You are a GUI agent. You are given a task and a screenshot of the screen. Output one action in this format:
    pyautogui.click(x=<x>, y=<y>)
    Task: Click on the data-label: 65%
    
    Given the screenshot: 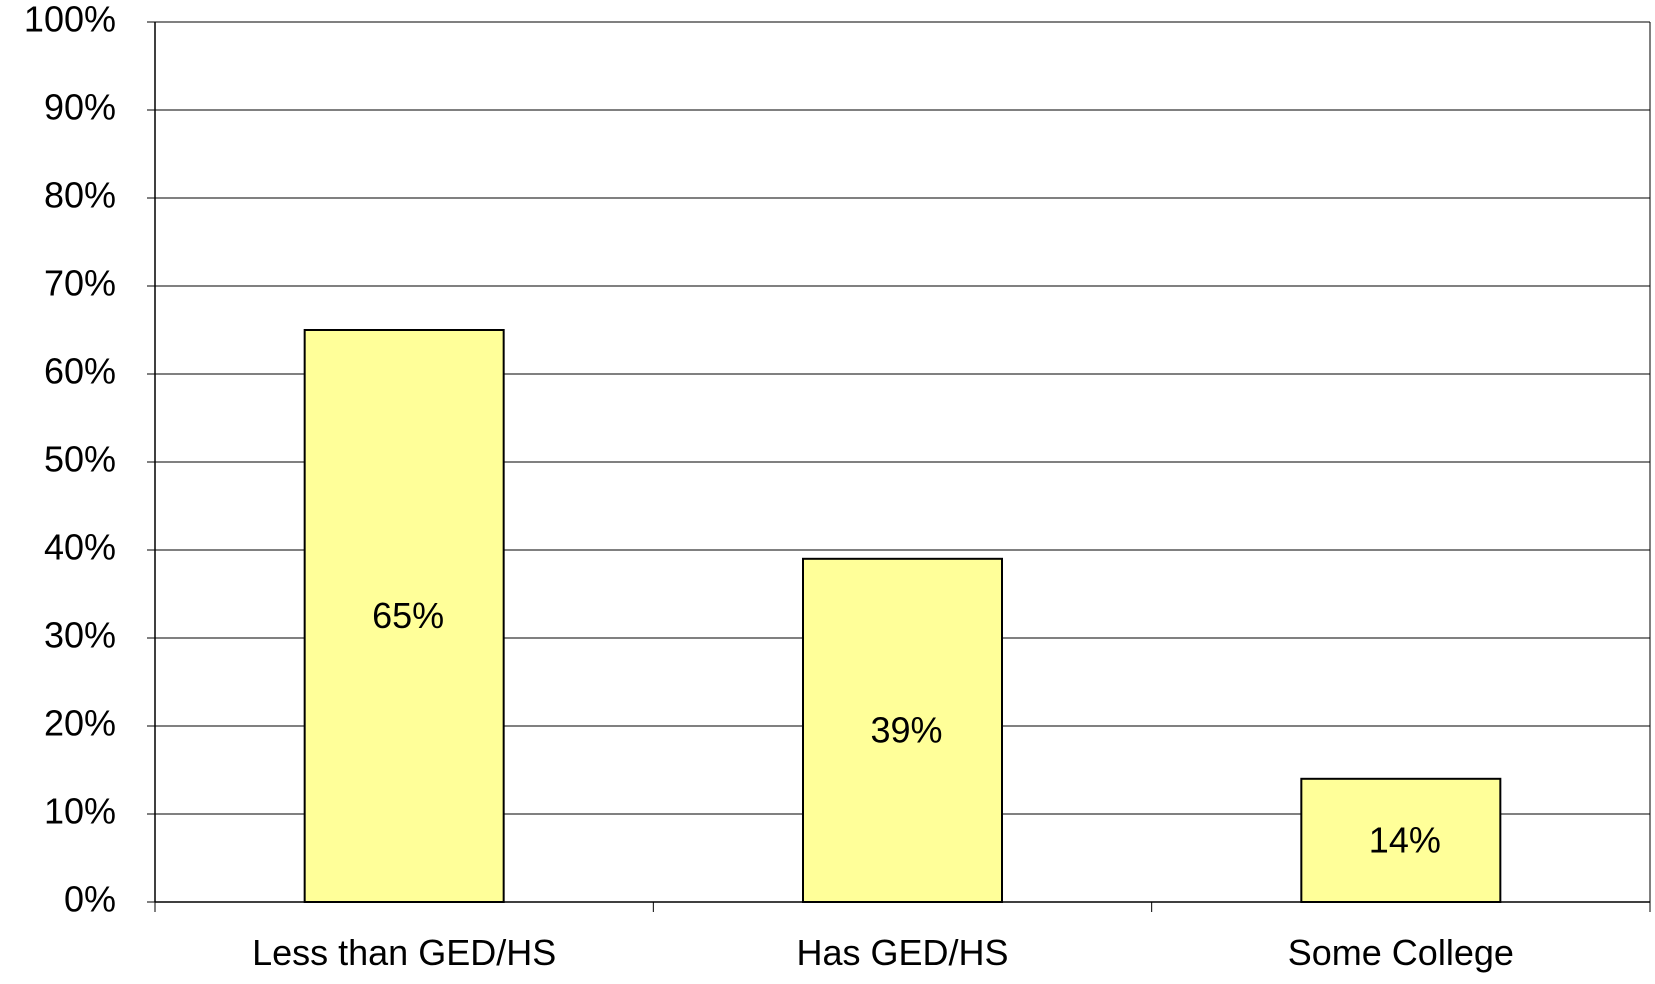 What is the action you would take?
    pyautogui.click(x=408, y=615)
    